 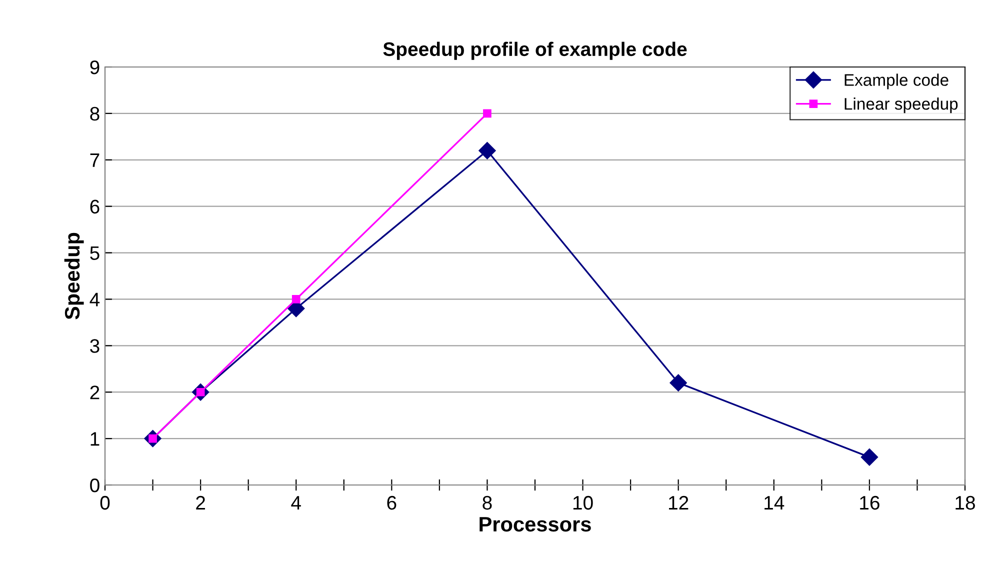 What do you see at coordinates (296, 503) in the screenshot?
I see `x-tick-label: 4` at bounding box center [296, 503].